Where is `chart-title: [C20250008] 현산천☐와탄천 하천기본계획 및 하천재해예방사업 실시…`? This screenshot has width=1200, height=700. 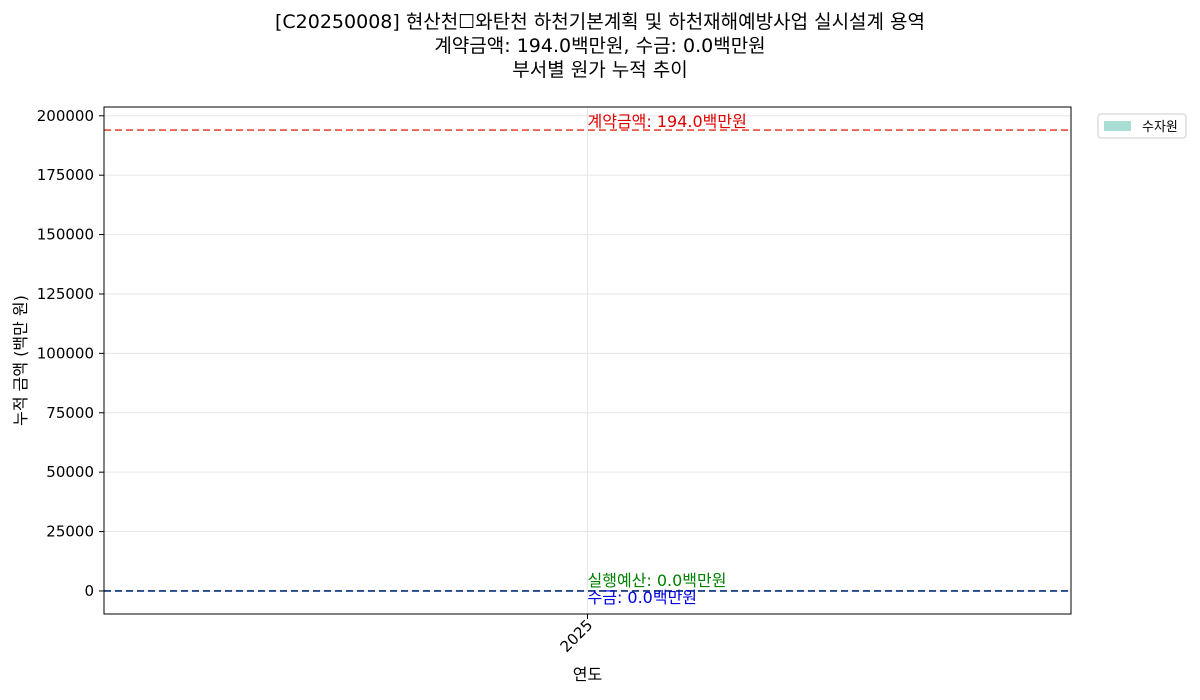 chart-title: [C20250008] 현산천☐와탄천 하천기본계획 및 하천재해예방사업 실시… is located at coordinates (600, 46).